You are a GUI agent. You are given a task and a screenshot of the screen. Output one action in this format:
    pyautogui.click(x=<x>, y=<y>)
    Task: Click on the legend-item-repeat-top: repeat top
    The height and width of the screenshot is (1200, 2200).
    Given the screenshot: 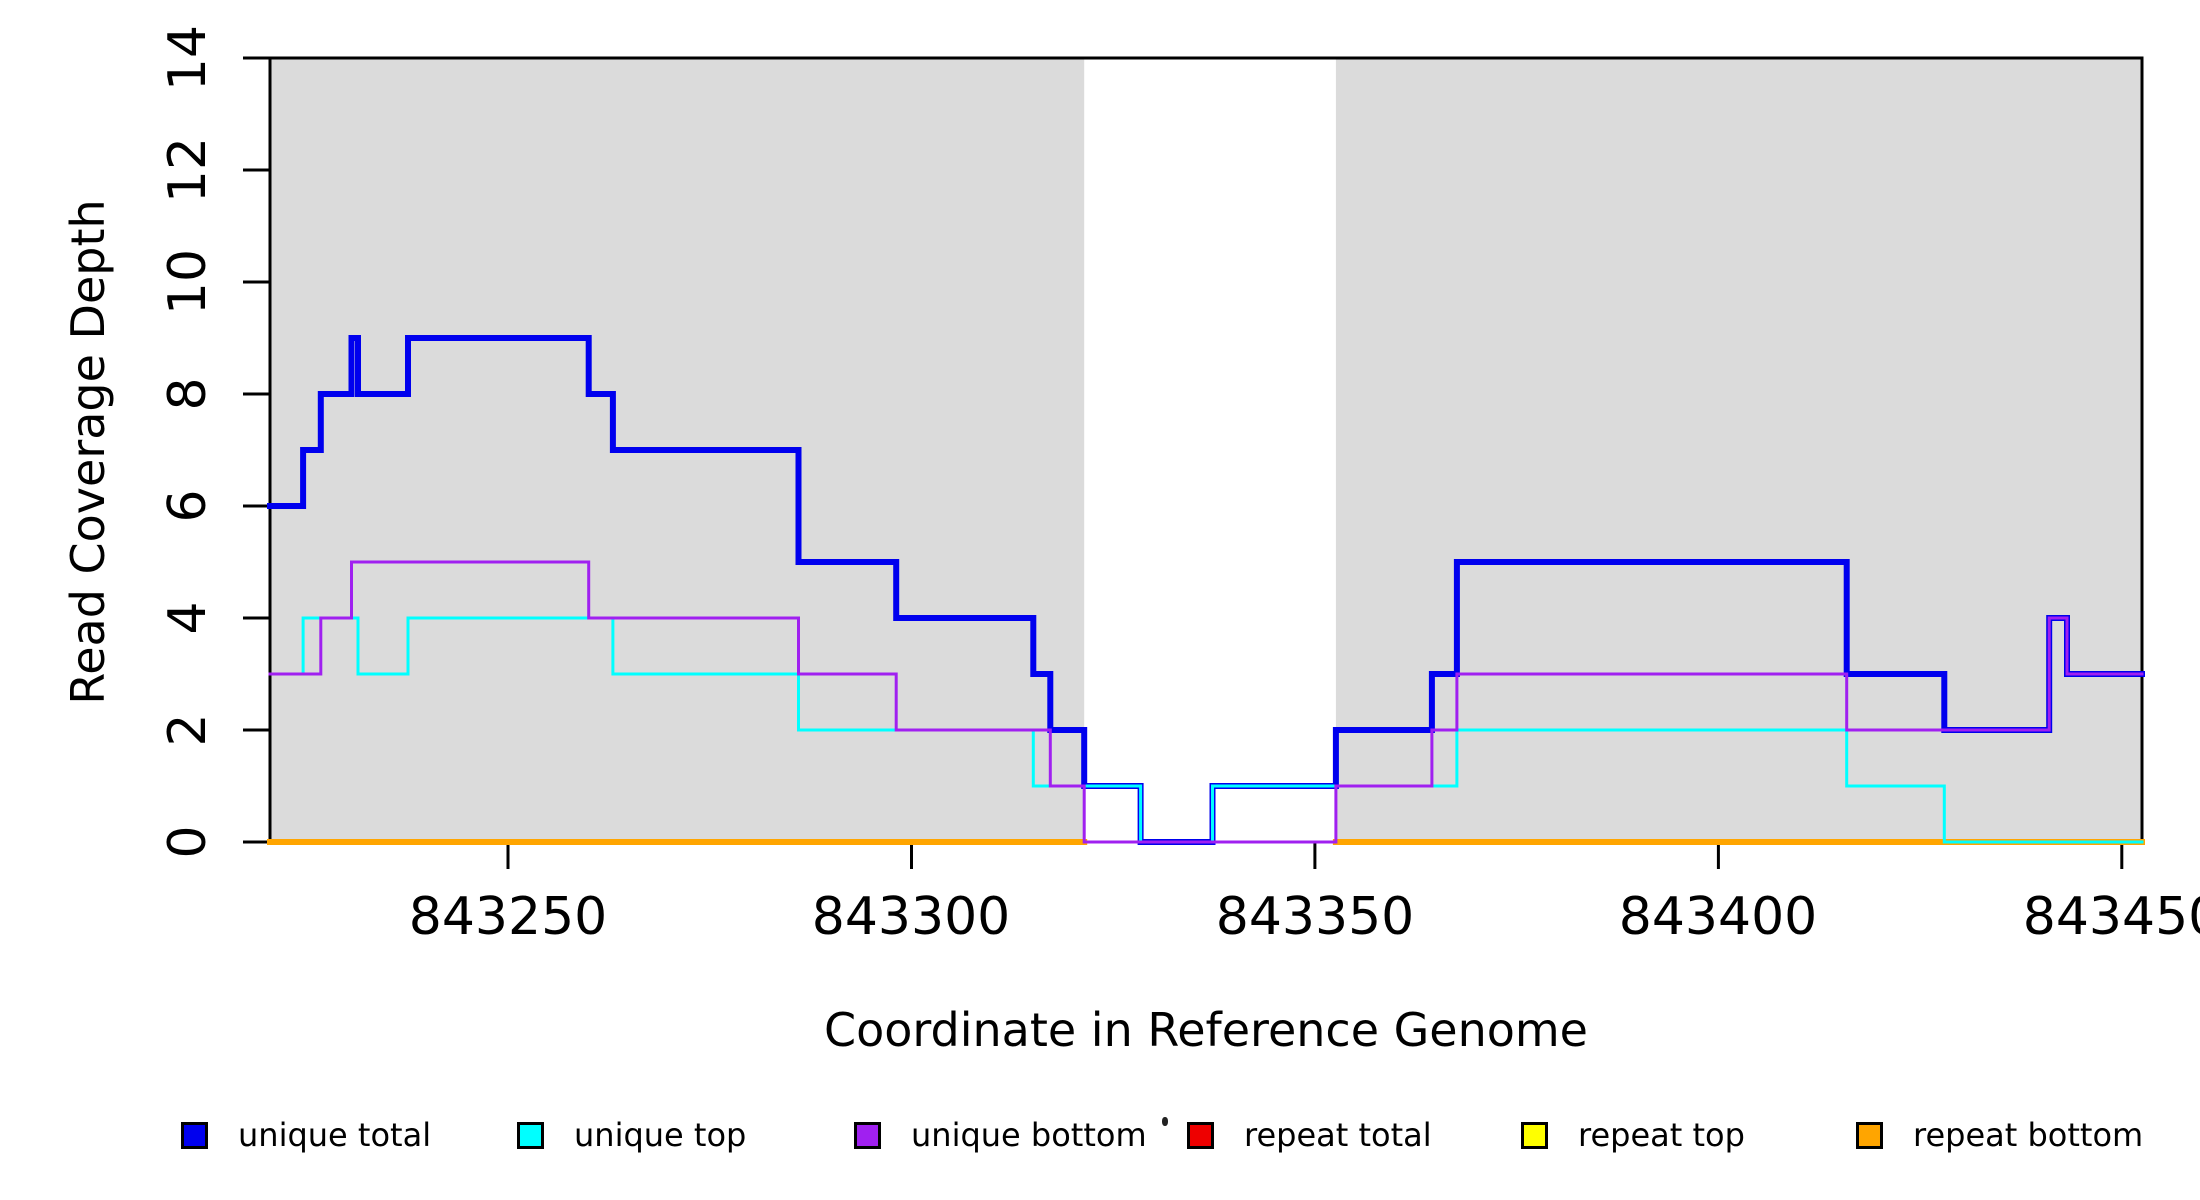 What is the action you would take?
    pyautogui.click(x=1633, y=1135)
    